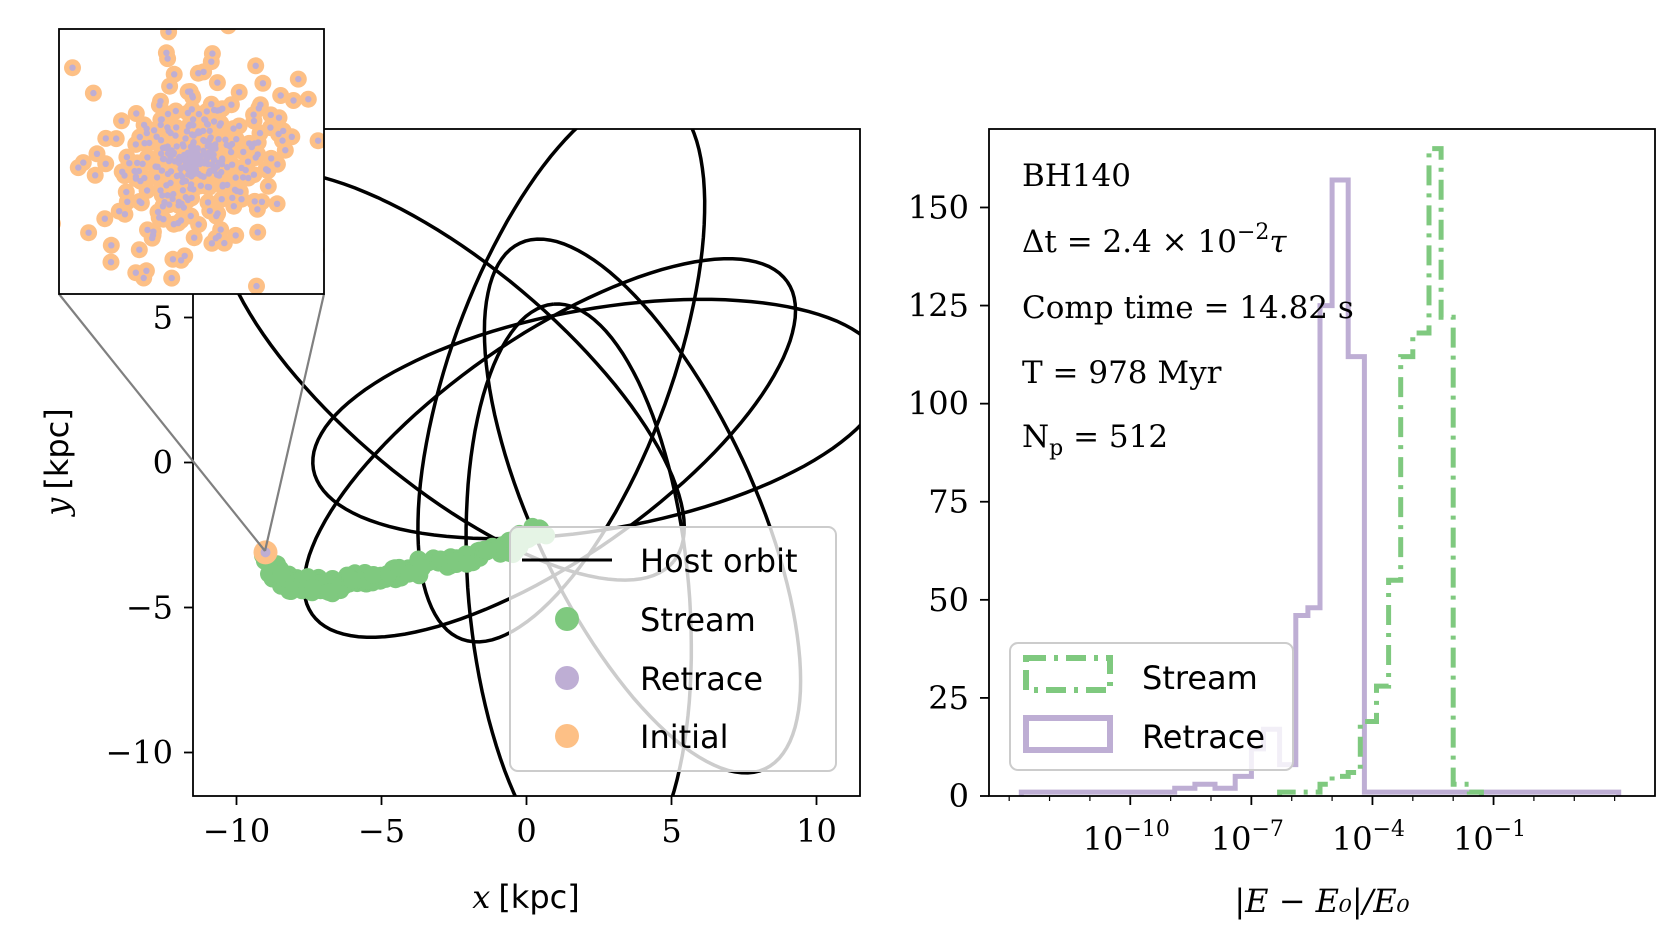  I want to click on annotation-np-sub: p, so click(1056, 448).